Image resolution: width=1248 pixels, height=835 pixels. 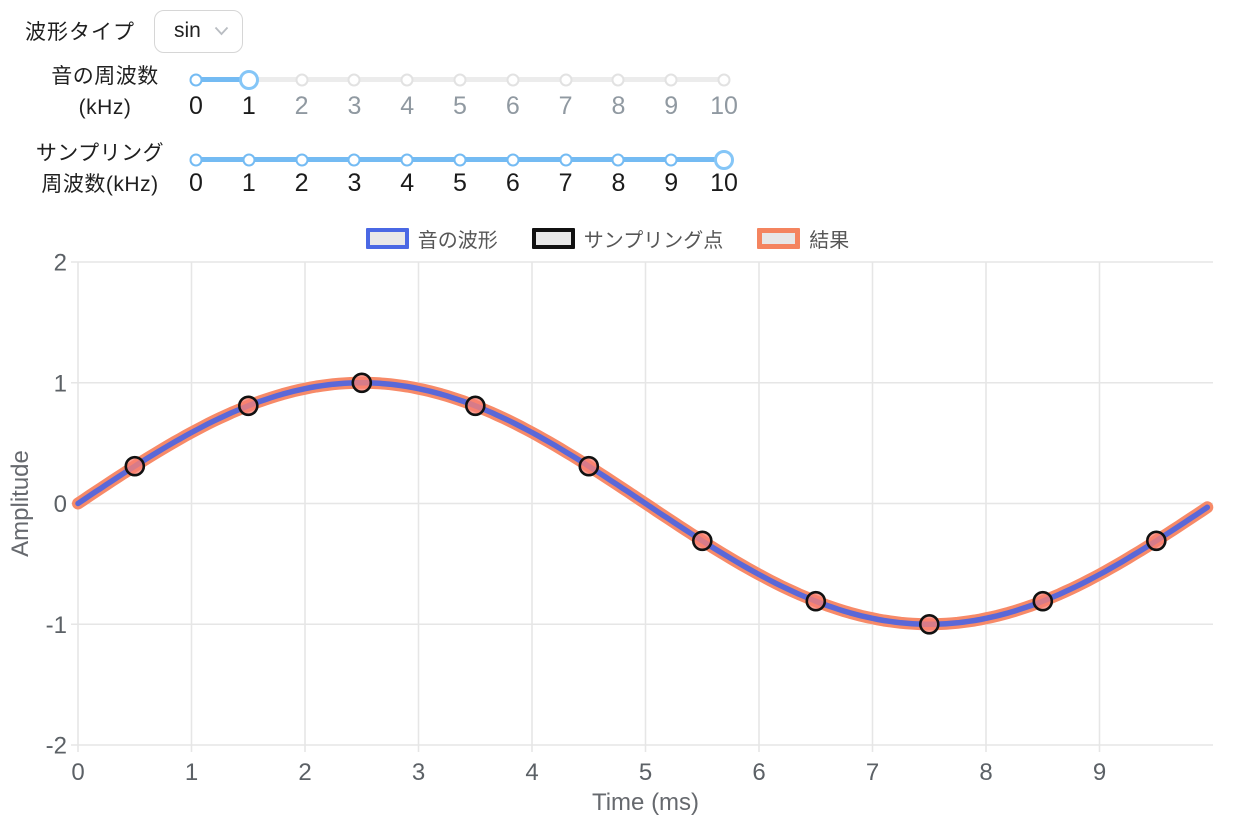 I want to click on chevron-down-icon, so click(x=221, y=31).